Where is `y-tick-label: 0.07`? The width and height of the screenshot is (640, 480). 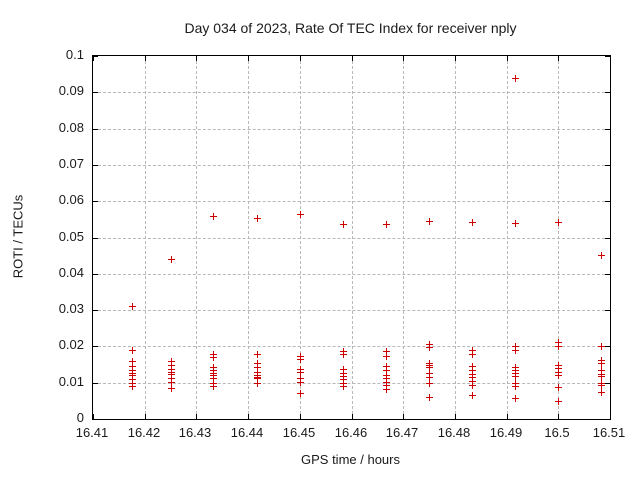
y-tick-label: 0.07 is located at coordinates (71, 163).